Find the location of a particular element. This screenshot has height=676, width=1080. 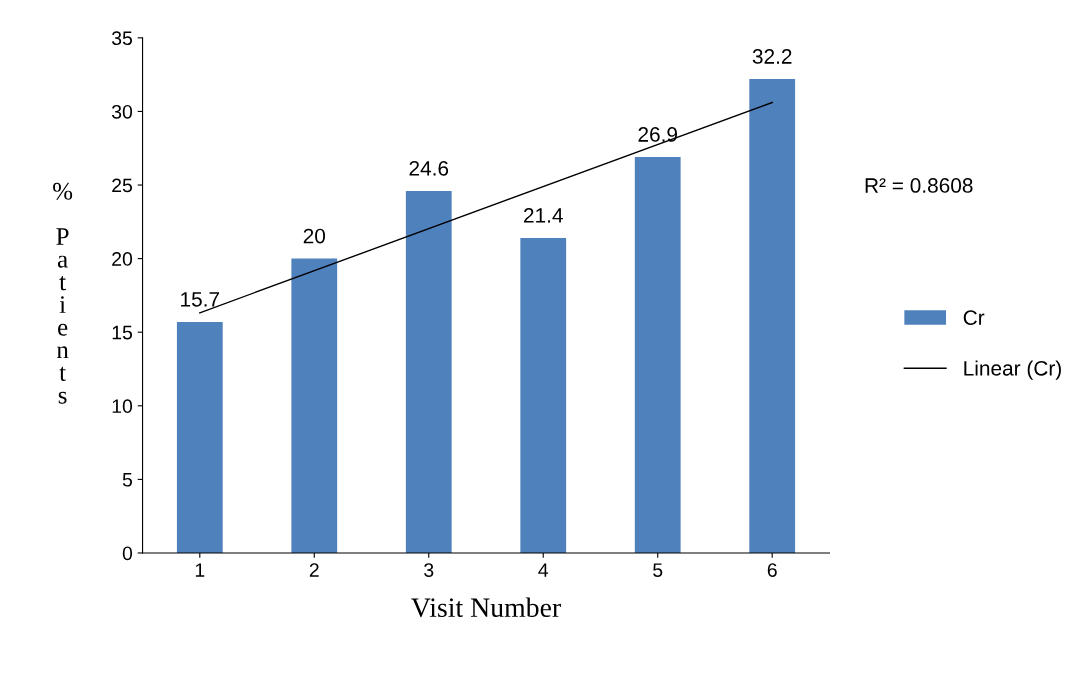

legend-label: Cr is located at coordinates (974, 318).